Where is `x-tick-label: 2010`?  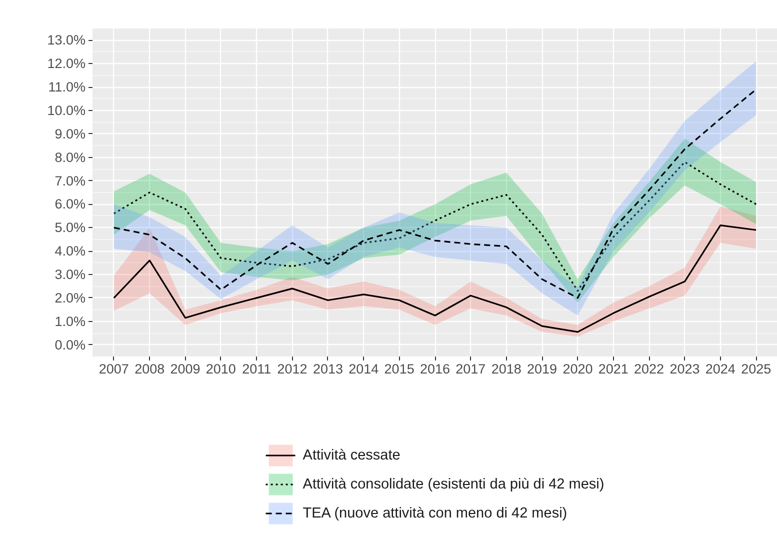 x-tick-label: 2010 is located at coordinates (221, 369).